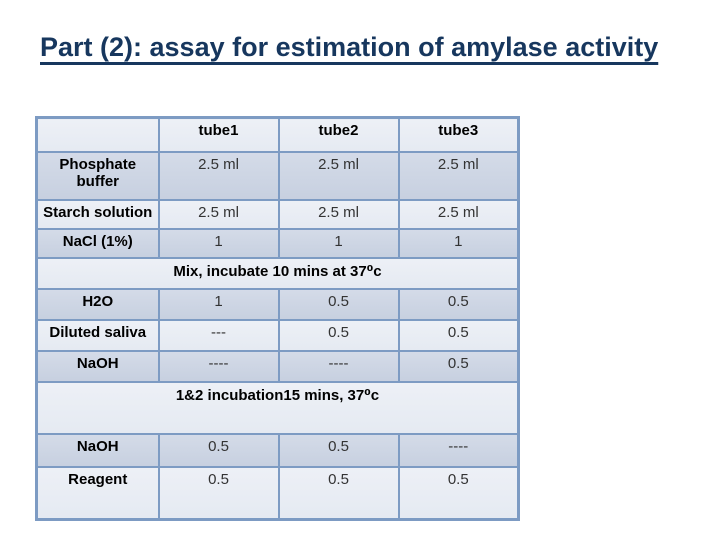 This screenshot has height=540, width=720. I want to click on note-cell-incubation: 1&2 incubation15 mins, 37⁰c, so click(277, 408).